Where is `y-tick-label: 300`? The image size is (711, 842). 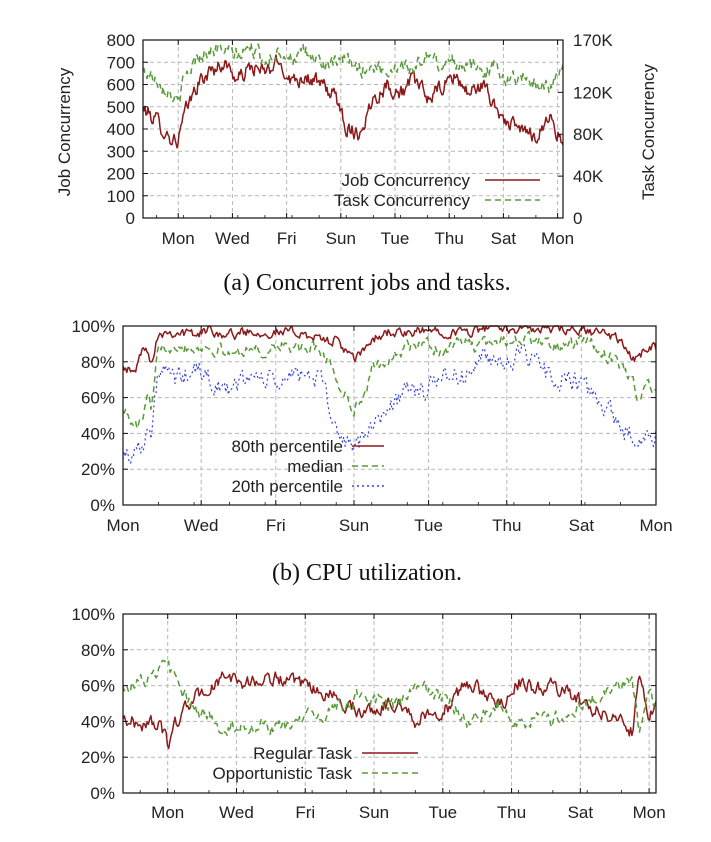
y-tick-label: 300 is located at coordinates (121, 151).